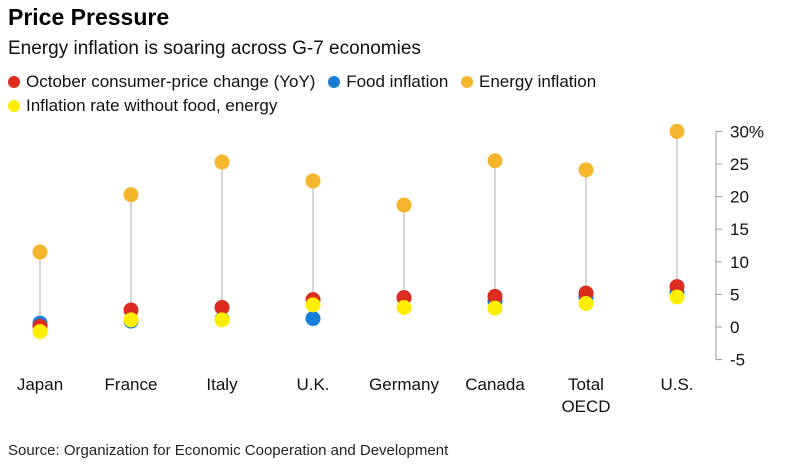  Describe the element at coordinates (734, 294) in the screenshot. I see `y-tick-label: 5` at that location.